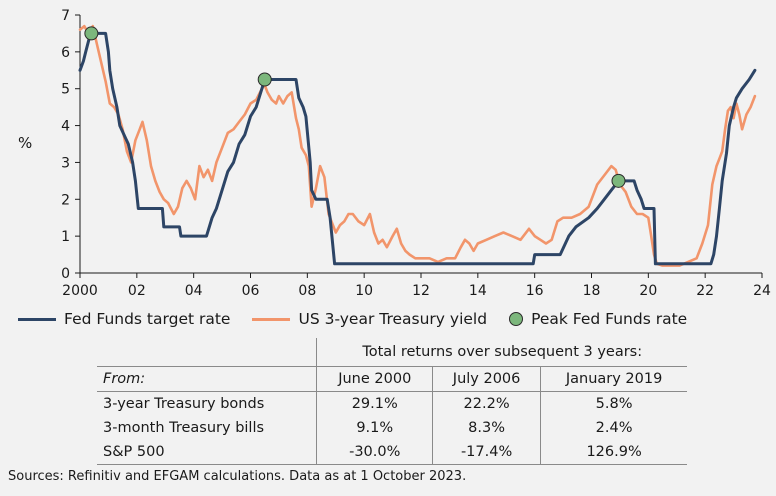  I want to click on table-cell: 2.4%, so click(613, 428).